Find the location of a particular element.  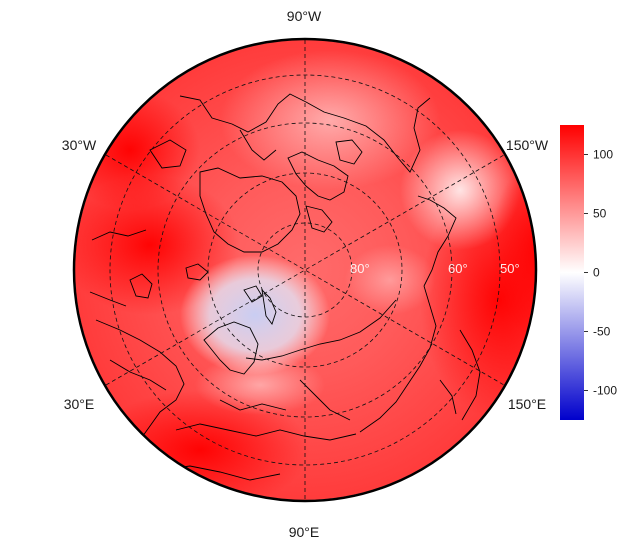

colorbar-ticks: 100 50 0 -50 -100 is located at coordinates (600, 273).